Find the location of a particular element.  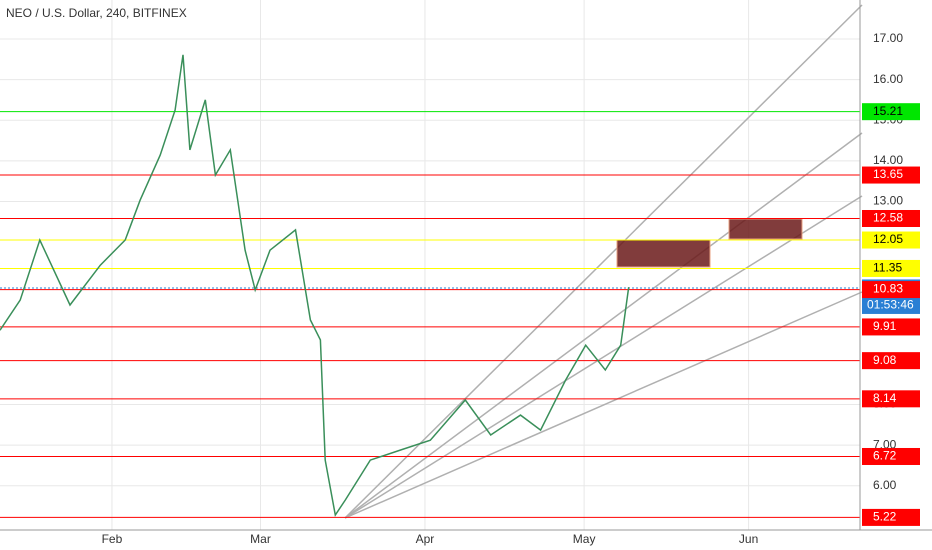

level-label: 9.08 is located at coordinates (885, 360).